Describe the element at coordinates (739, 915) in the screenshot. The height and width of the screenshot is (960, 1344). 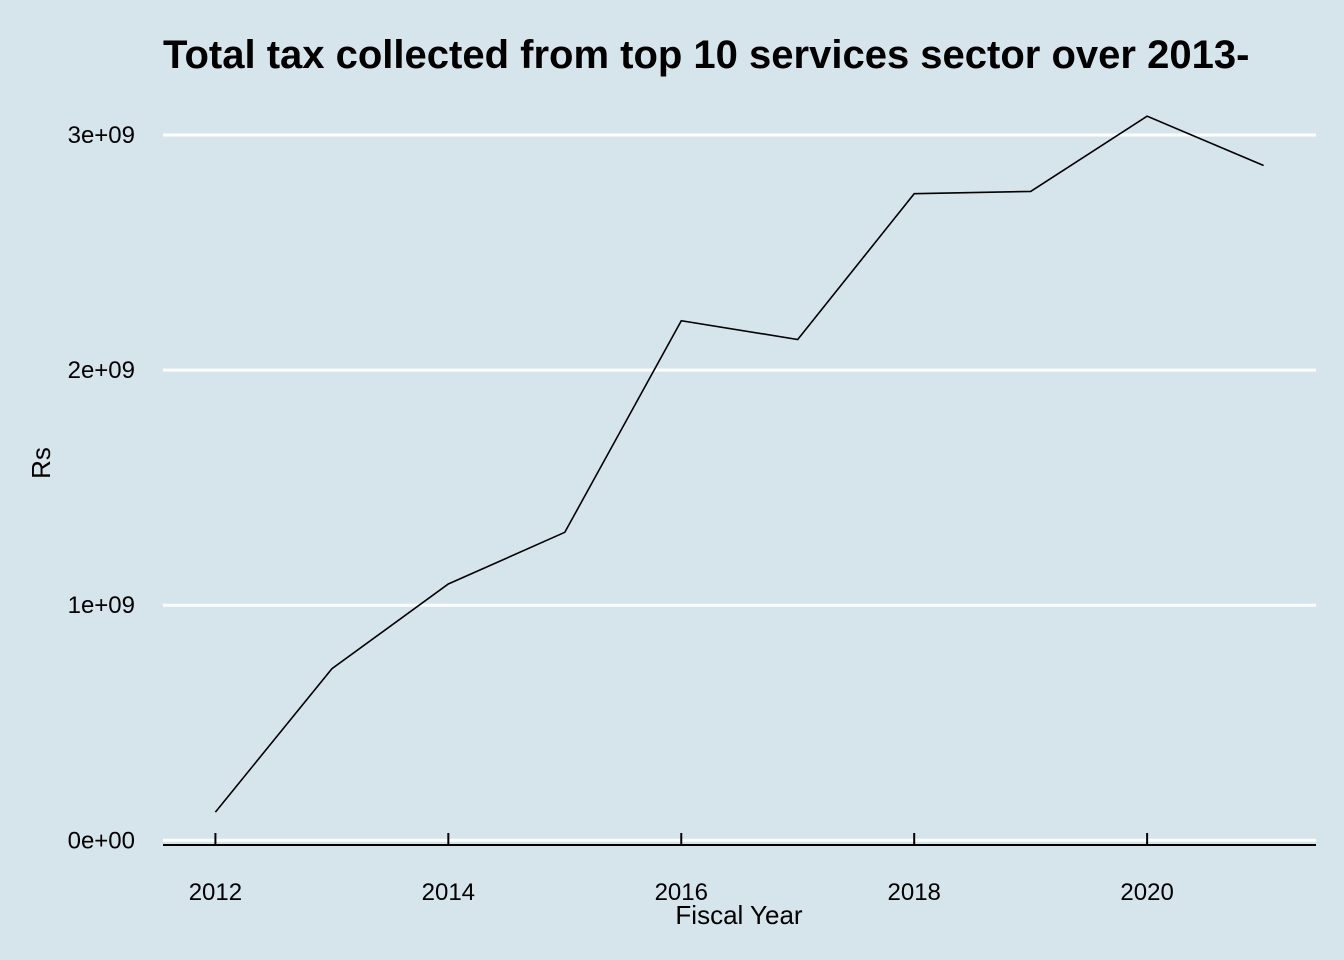
I see `x-axis-label: Fiscal Year` at that location.